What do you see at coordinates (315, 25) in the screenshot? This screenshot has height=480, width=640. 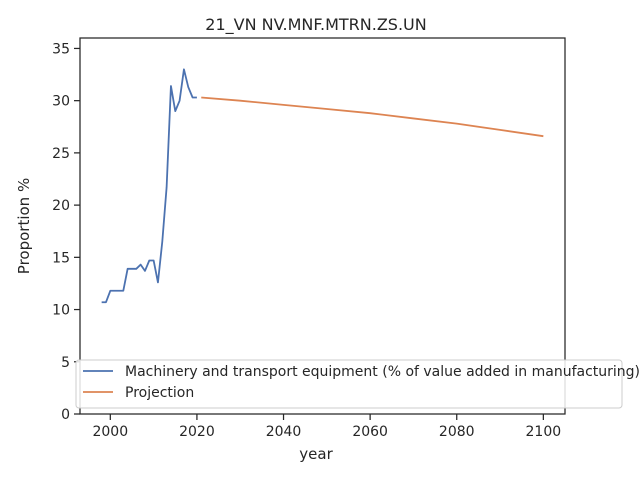 I see `chart-title: 21_VN NV.MNF.MTRN.ZS.UN` at bounding box center [315, 25].